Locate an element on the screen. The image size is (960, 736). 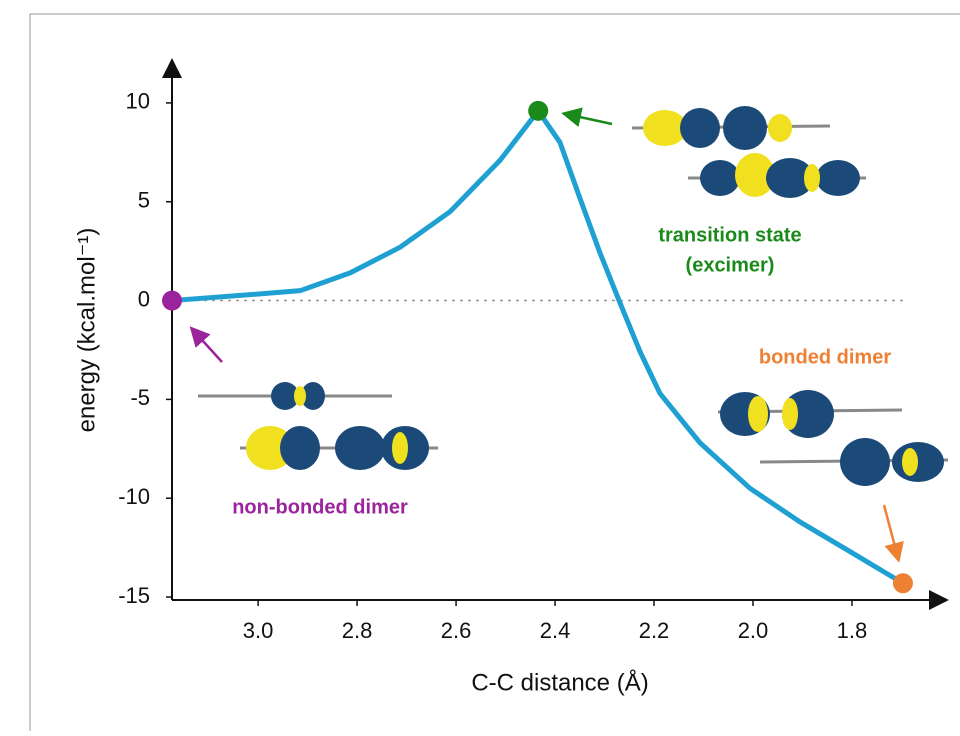
state-label: transition state is located at coordinates (729, 235).